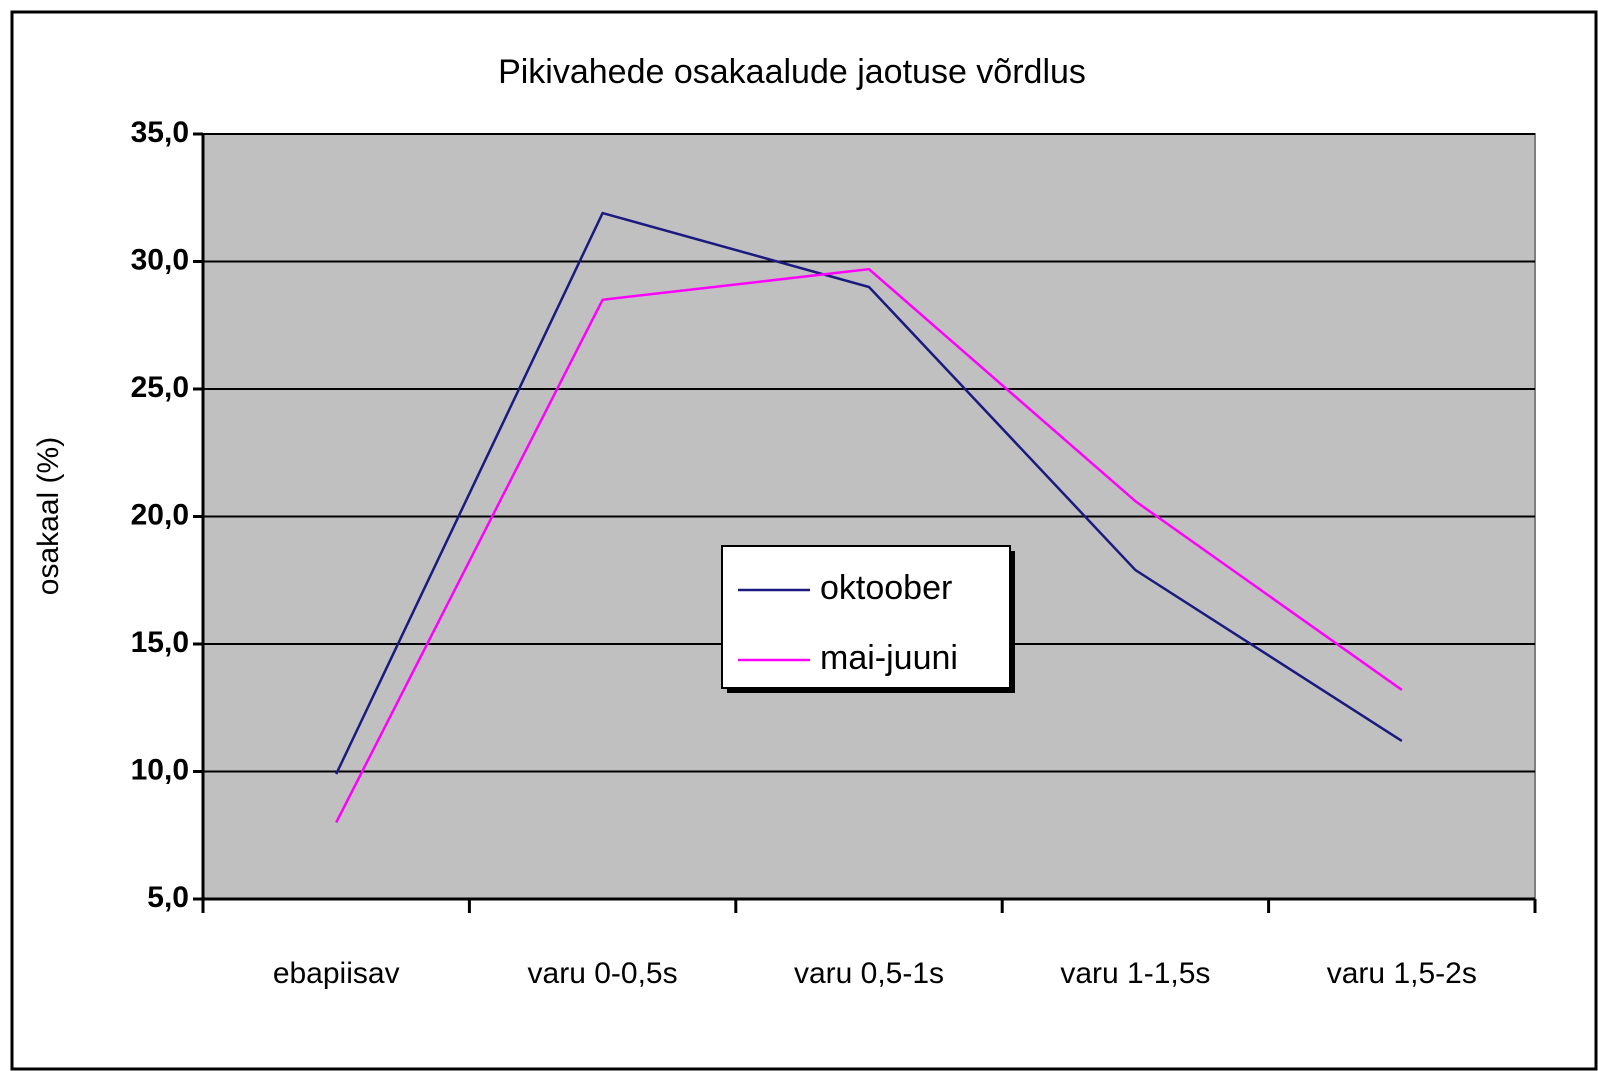  Describe the element at coordinates (866, 617) in the screenshot. I see `legend` at that location.